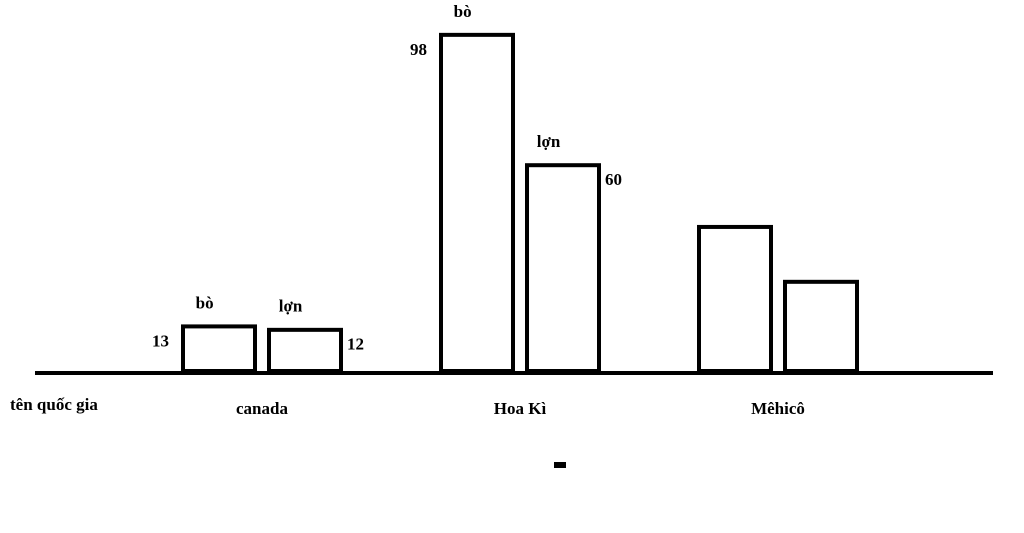 The height and width of the screenshot is (533, 1024). Describe the element at coordinates (520, 408) in the screenshot. I see `x-tick-label: Hoa Kì` at that location.